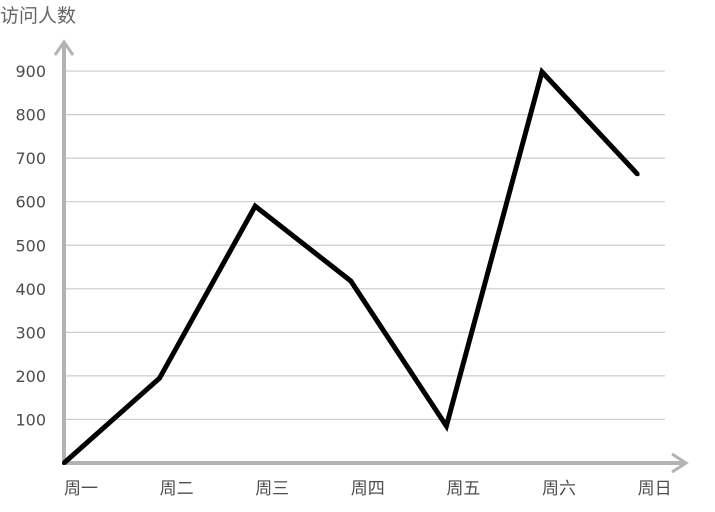 This screenshot has height=512, width=715. Describe the element at coordinates (559, 489) in the screenshot. I see `x-tick-label: 周六` at that location.